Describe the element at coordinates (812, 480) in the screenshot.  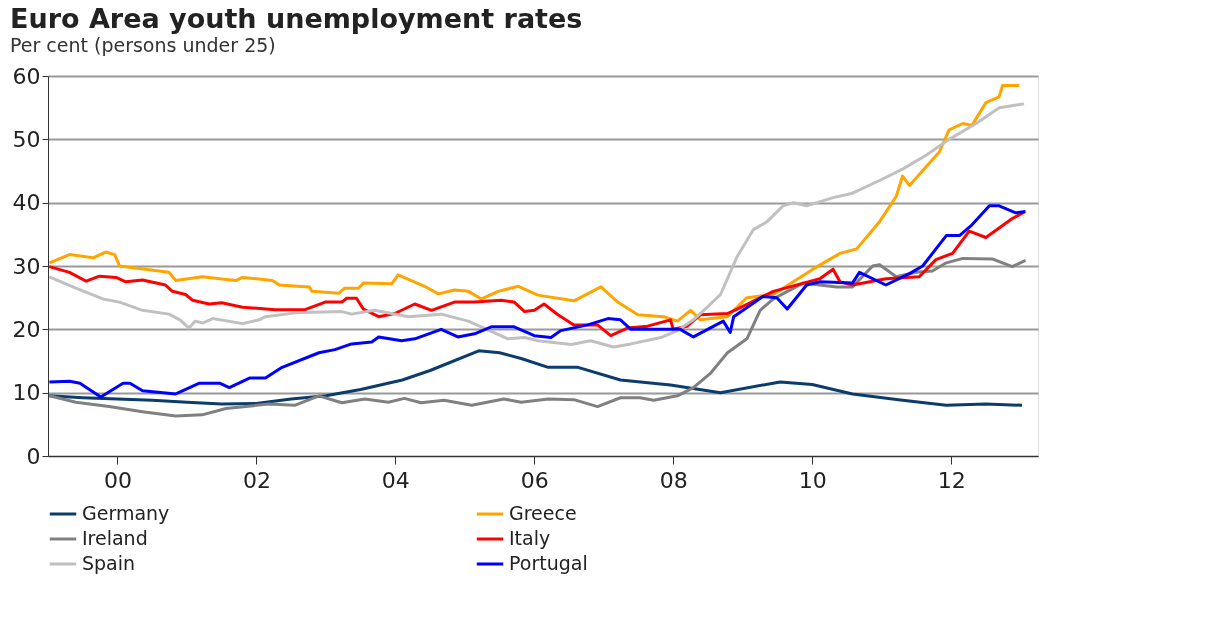
I see `x-tick-label: 10` at that location.